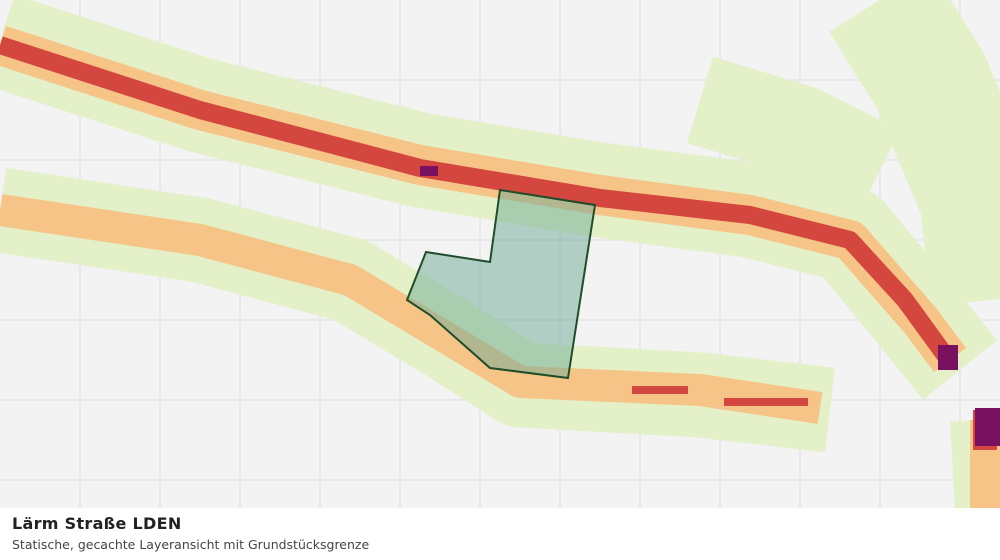 This screenshot has height=560, width=1000. Describe the element at coordinates (97, 523) in the screenshot. I see `layer-title: Lärm Straße LDEN` at that location.